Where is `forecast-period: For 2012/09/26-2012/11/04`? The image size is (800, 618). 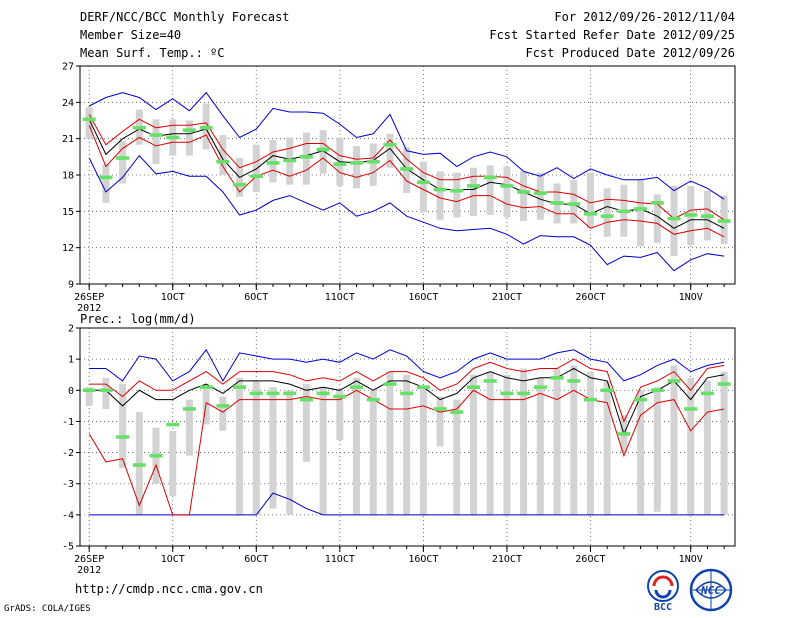
forecast-period: For 2012/09/26-2012/11/04 is located at coordinates (644, 17).